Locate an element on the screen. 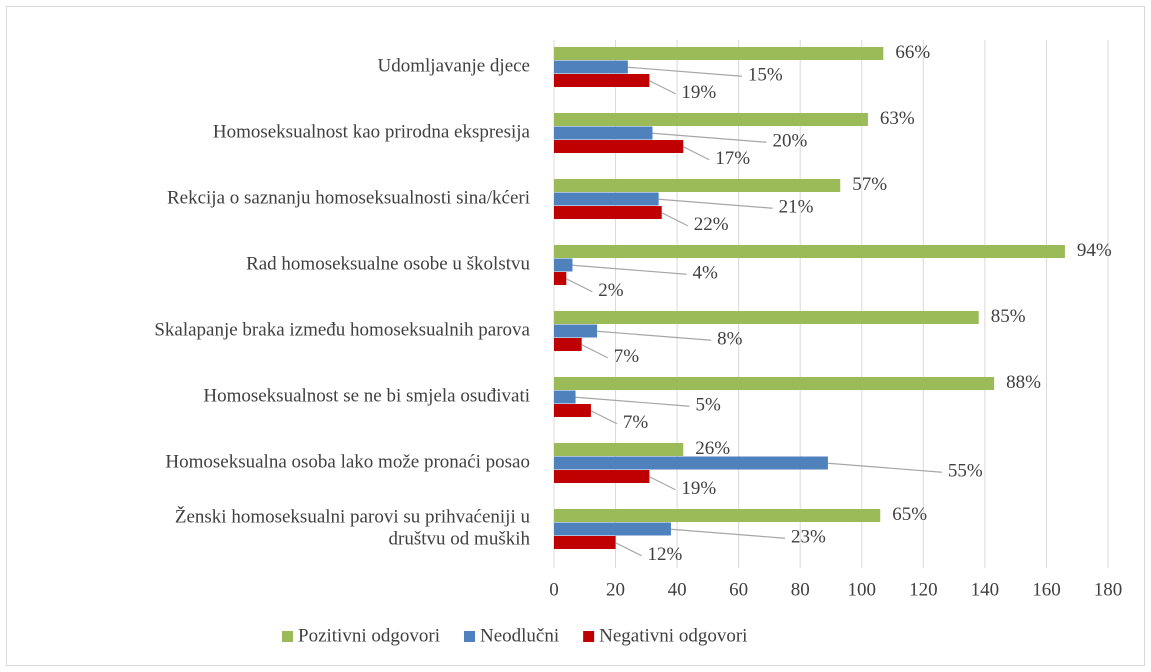  data-label: 94% is located at coordinates (1094, 250).